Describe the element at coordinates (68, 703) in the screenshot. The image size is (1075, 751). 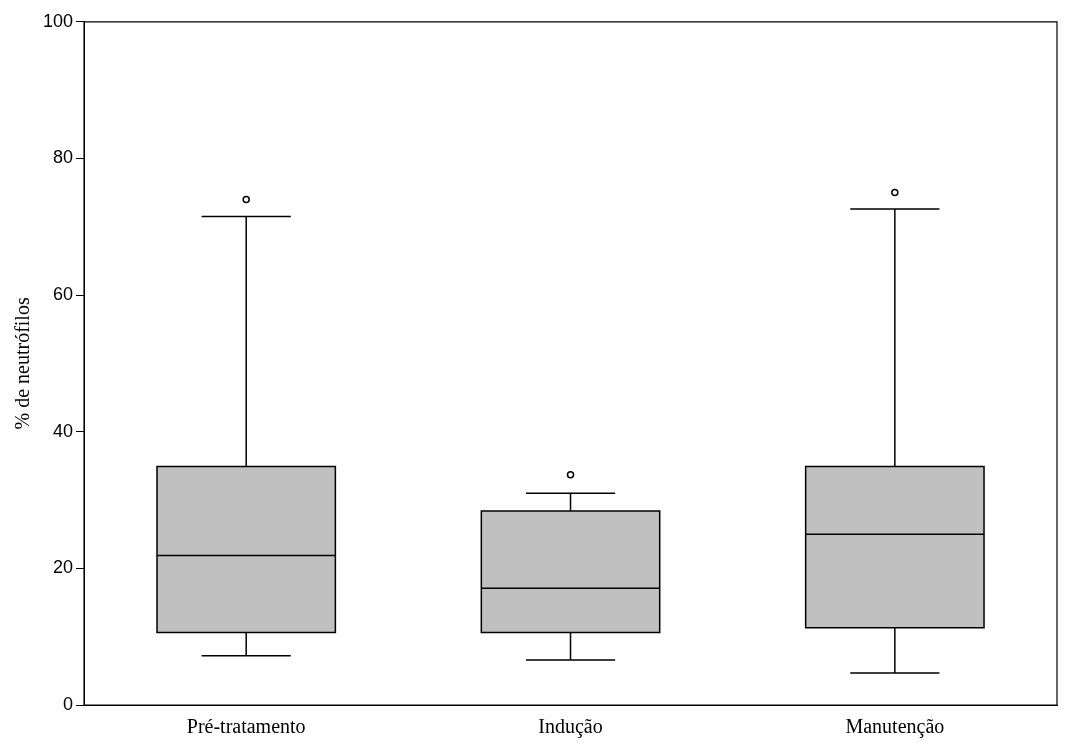
I see `y-tick-label: 0` at that location.